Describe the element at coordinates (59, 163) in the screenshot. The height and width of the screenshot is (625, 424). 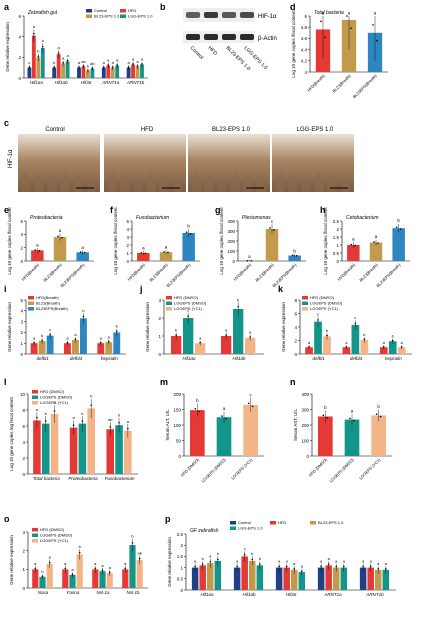
I see `histology-image` at that location.